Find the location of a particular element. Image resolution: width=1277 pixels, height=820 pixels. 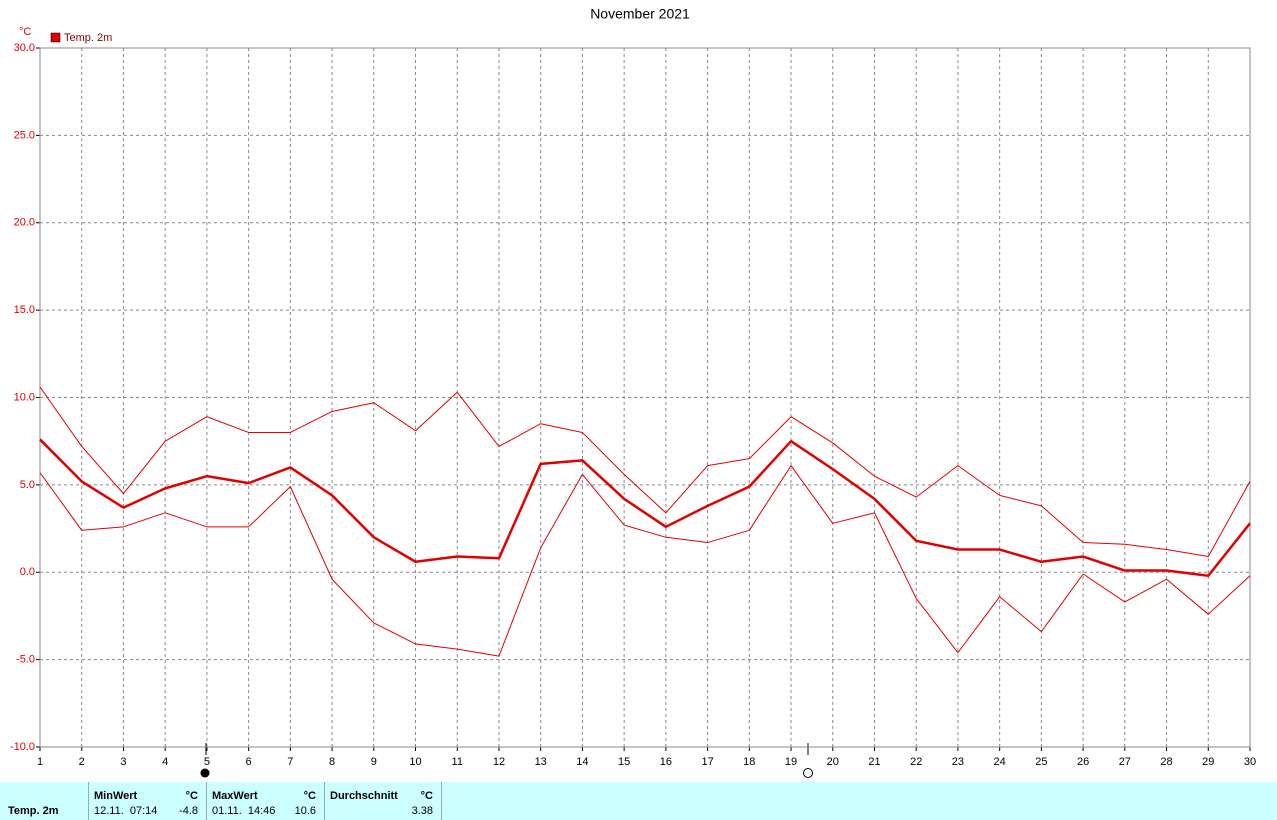

value: -4.8 is located at coordinates (188, 811).